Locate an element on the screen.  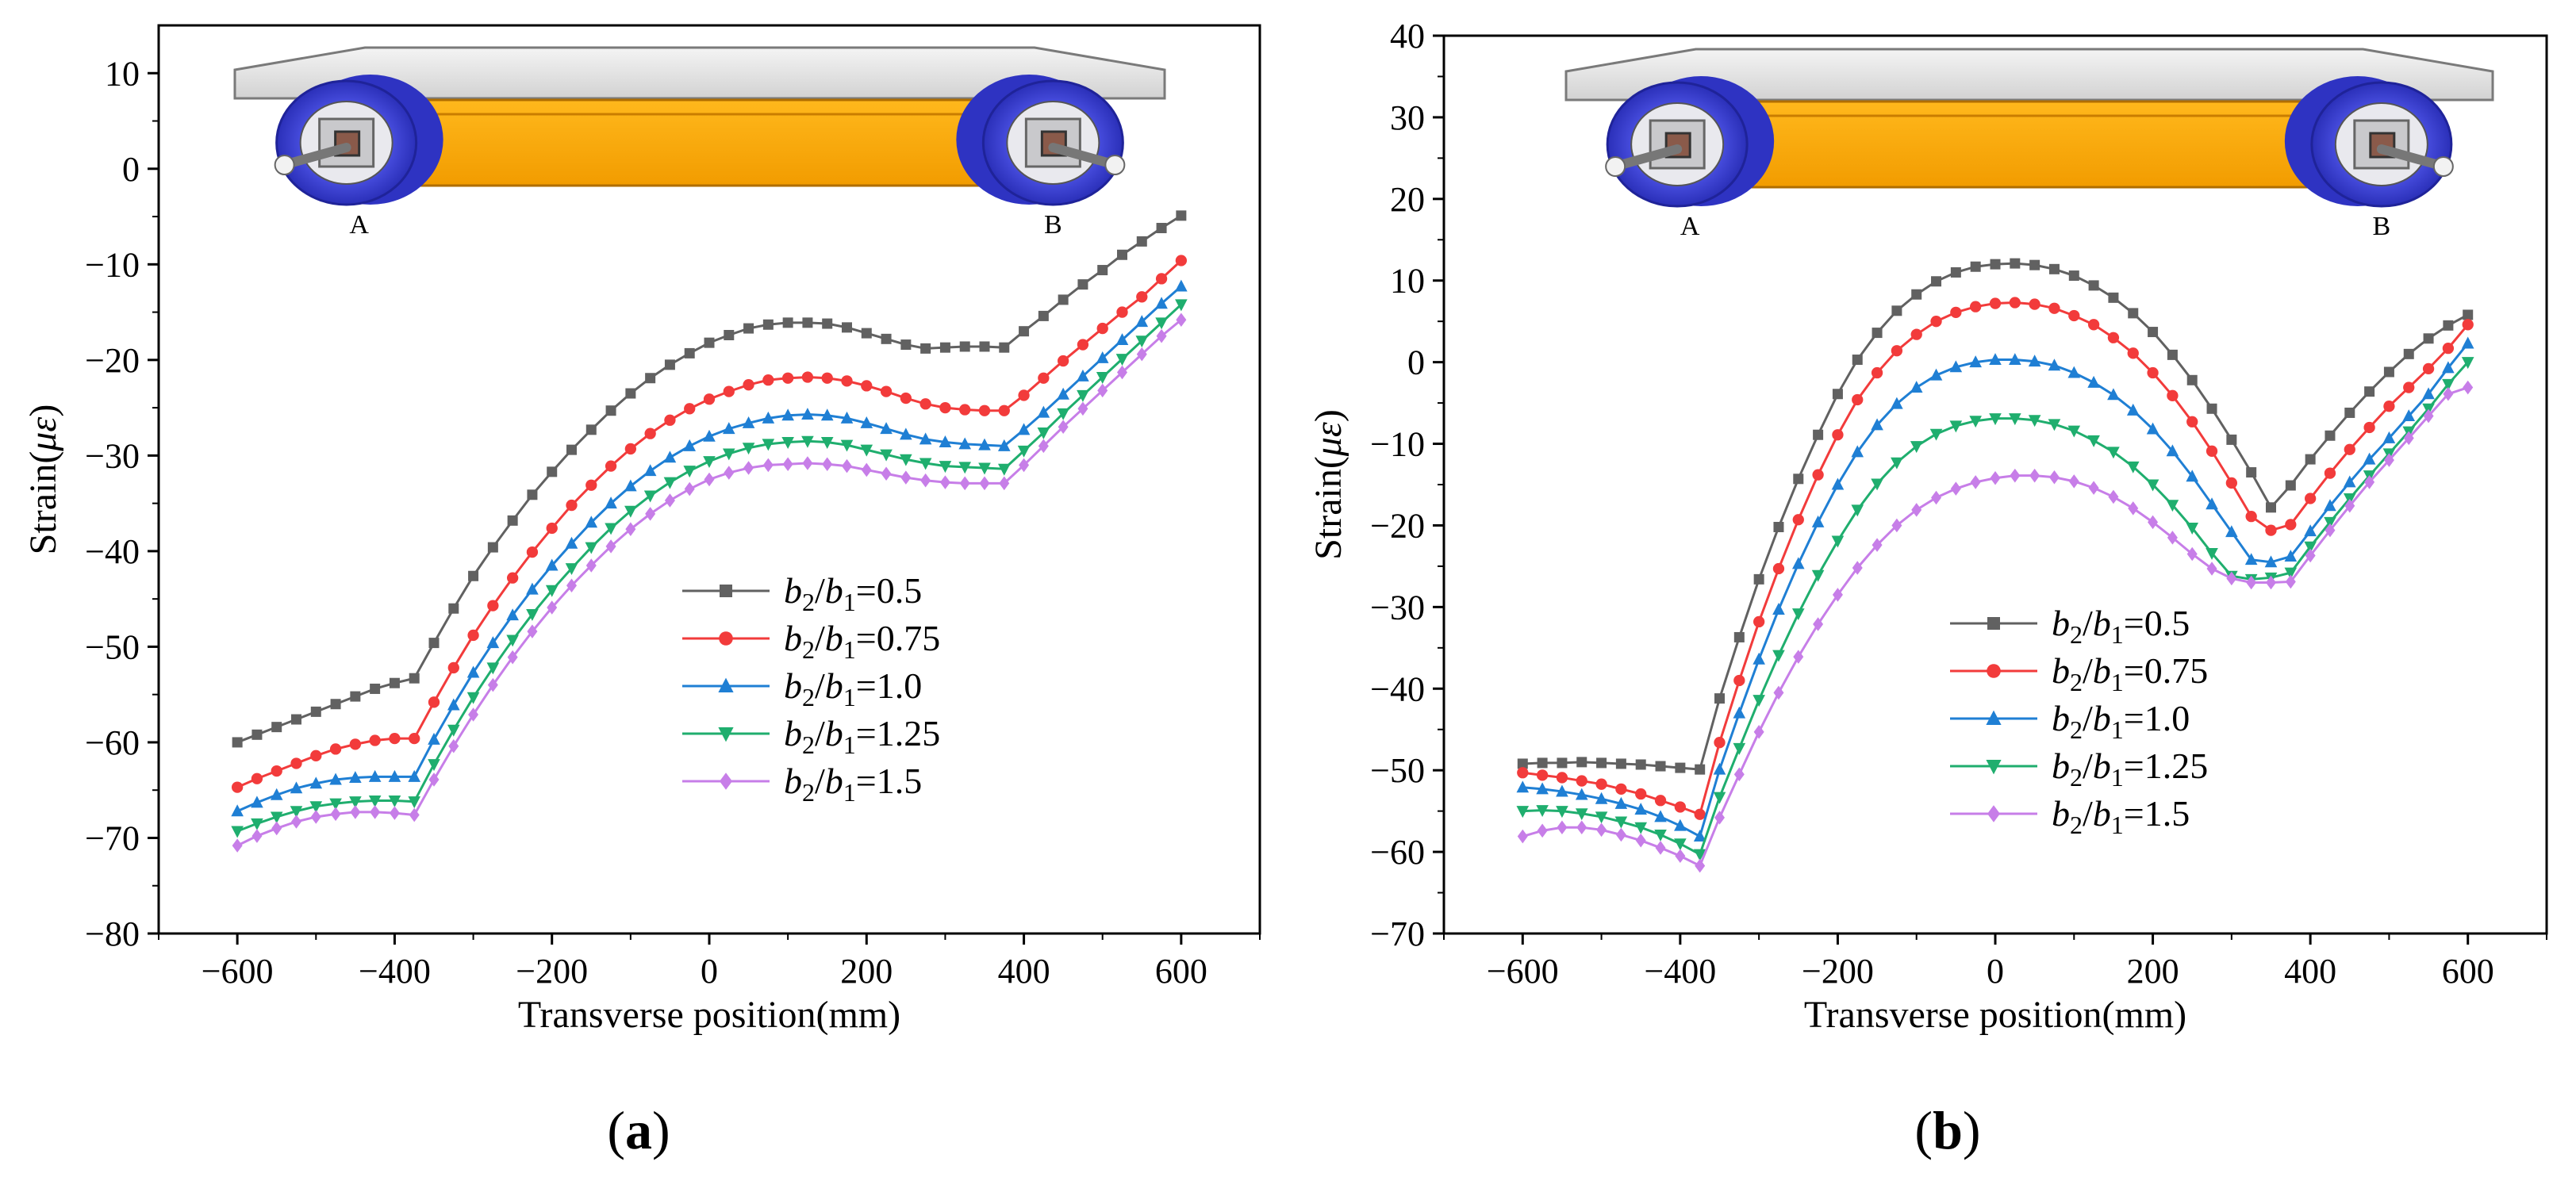
legend-label: b2/b1=1.0 is located at coordinates (2121, 721).